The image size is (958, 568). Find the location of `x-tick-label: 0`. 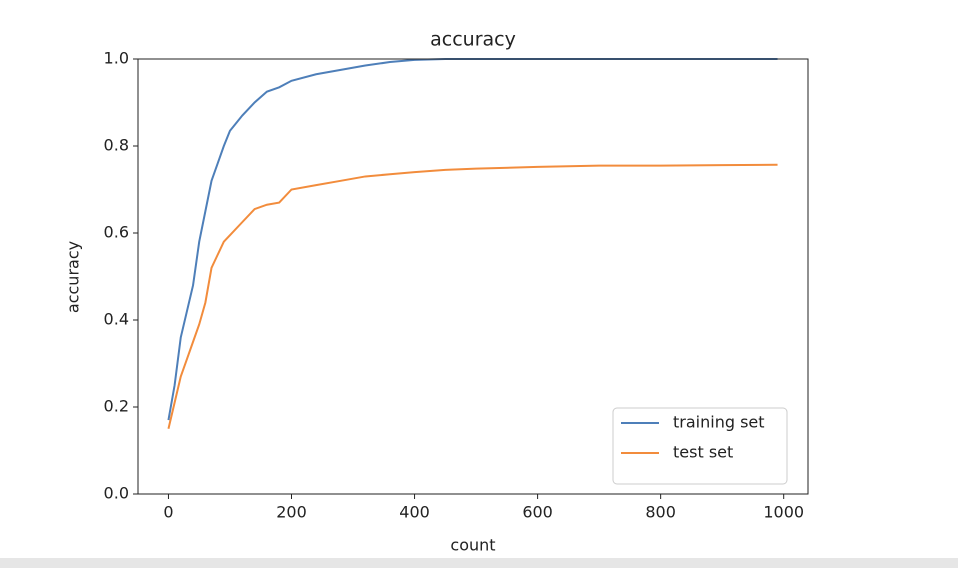

x-tick-label: 0 is located at coordinates (168, 512).